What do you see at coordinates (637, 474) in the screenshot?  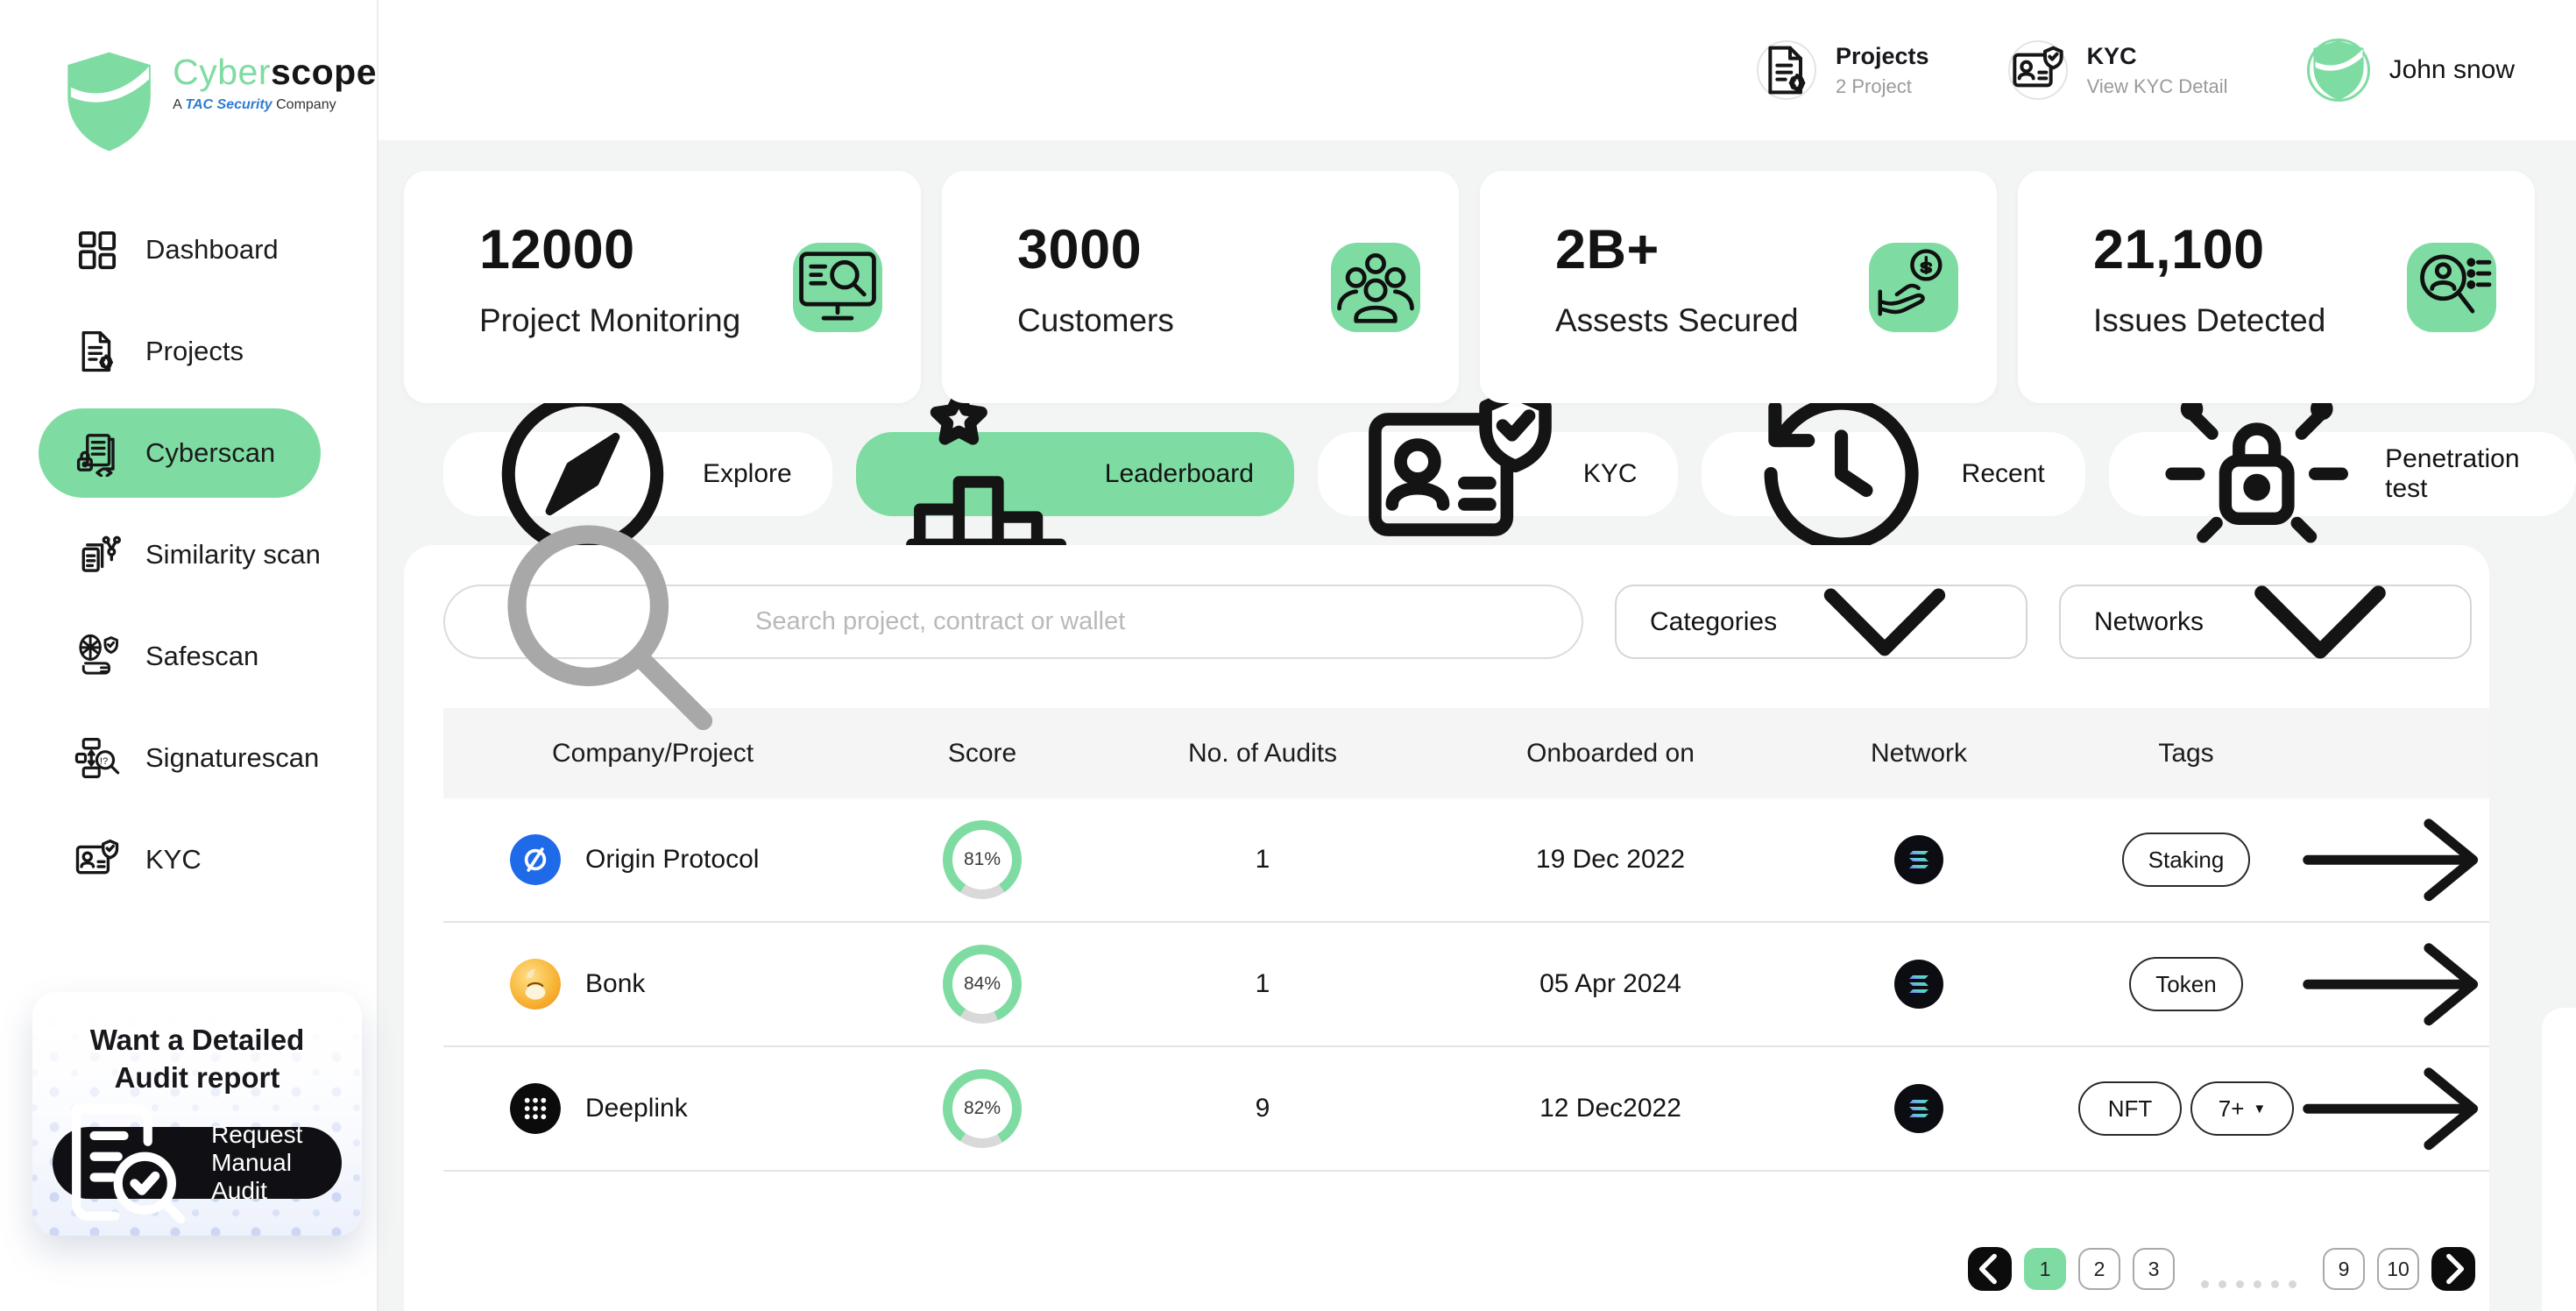 I see `tab-explore: Explore` at bounding box center [637, 474].